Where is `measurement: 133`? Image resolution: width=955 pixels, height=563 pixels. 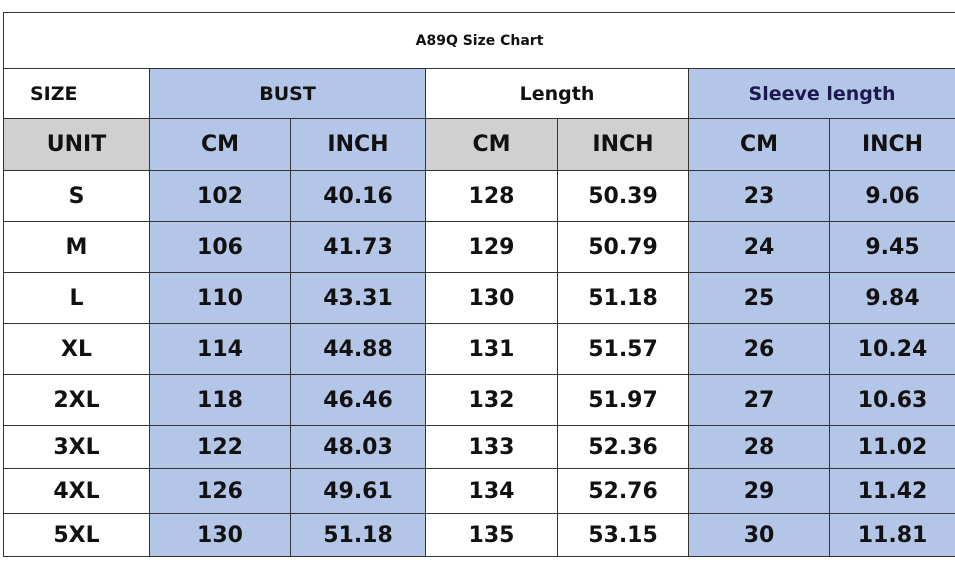
measurement: 133 is located at coordinates (491, 447).